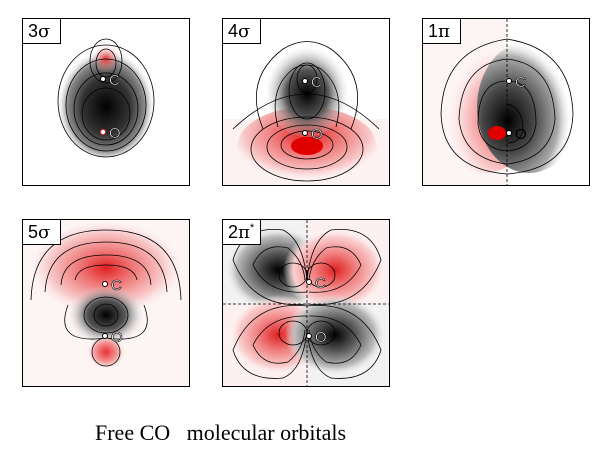 The image size is (613, 466). I want to click on orbital-plot-3sigma: C O, so click(106, 98).